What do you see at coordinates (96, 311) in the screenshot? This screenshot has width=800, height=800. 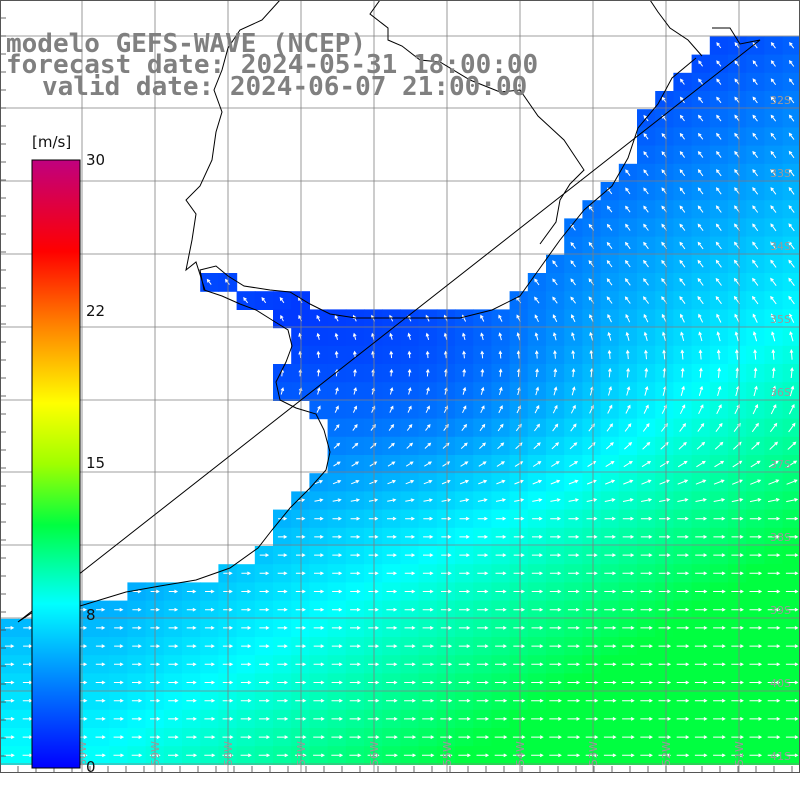 I see `colorbar-tick-22: 22` at bounding box center [96, 311].